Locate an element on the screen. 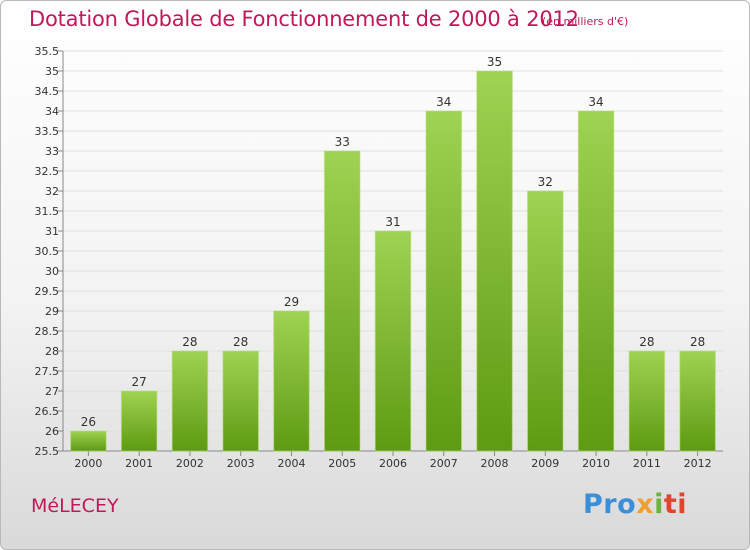 This screenshot has height=550, width=750. bar-2009 is located at coordinates (545, 321).